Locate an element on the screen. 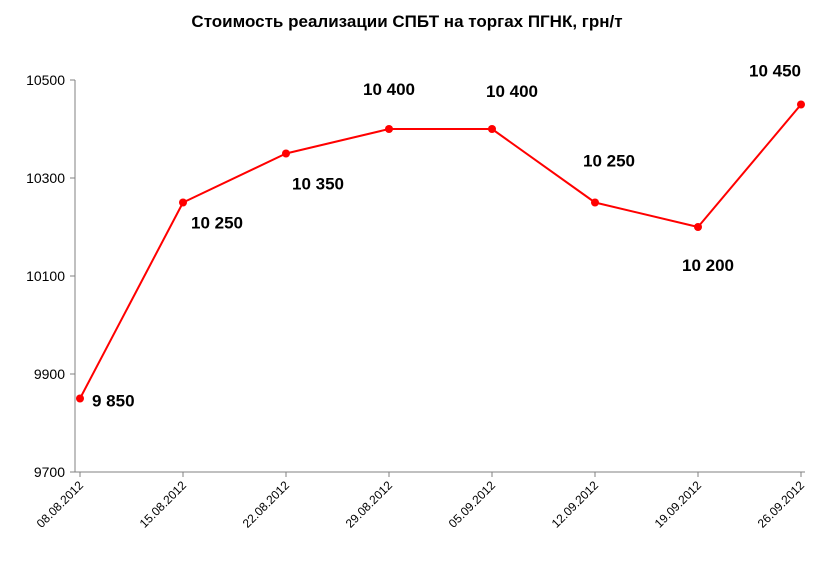 The image size is (814, 561). x-tick-label: 29.08.2012 is located at coordinates (369, 504).